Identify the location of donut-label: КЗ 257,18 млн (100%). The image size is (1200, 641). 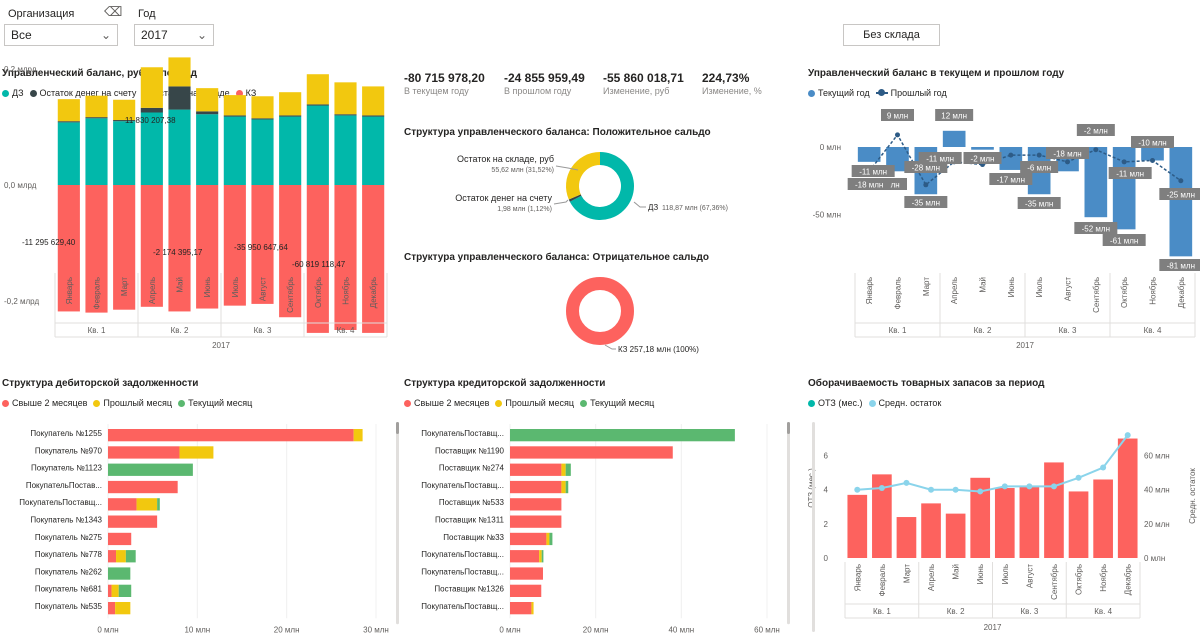
(658, 349).